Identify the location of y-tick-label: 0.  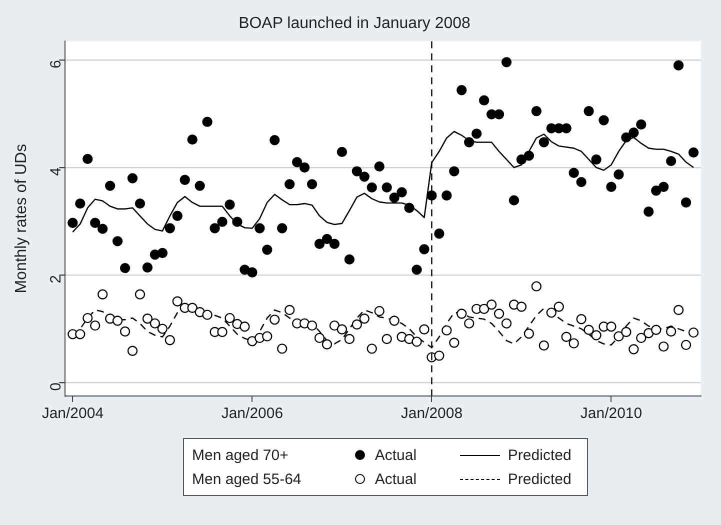
(55, 386).